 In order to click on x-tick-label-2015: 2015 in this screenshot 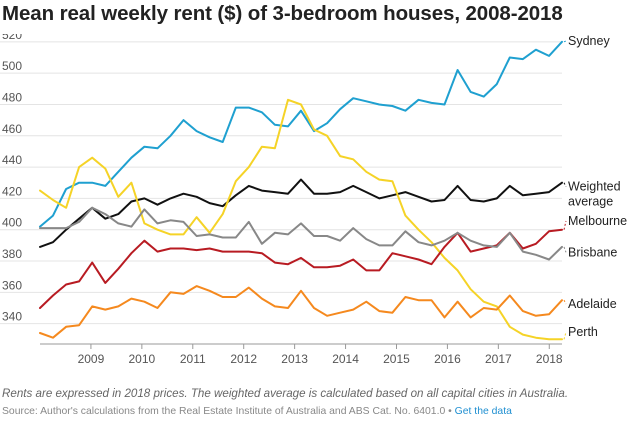, I will do `click(396, 358)`.